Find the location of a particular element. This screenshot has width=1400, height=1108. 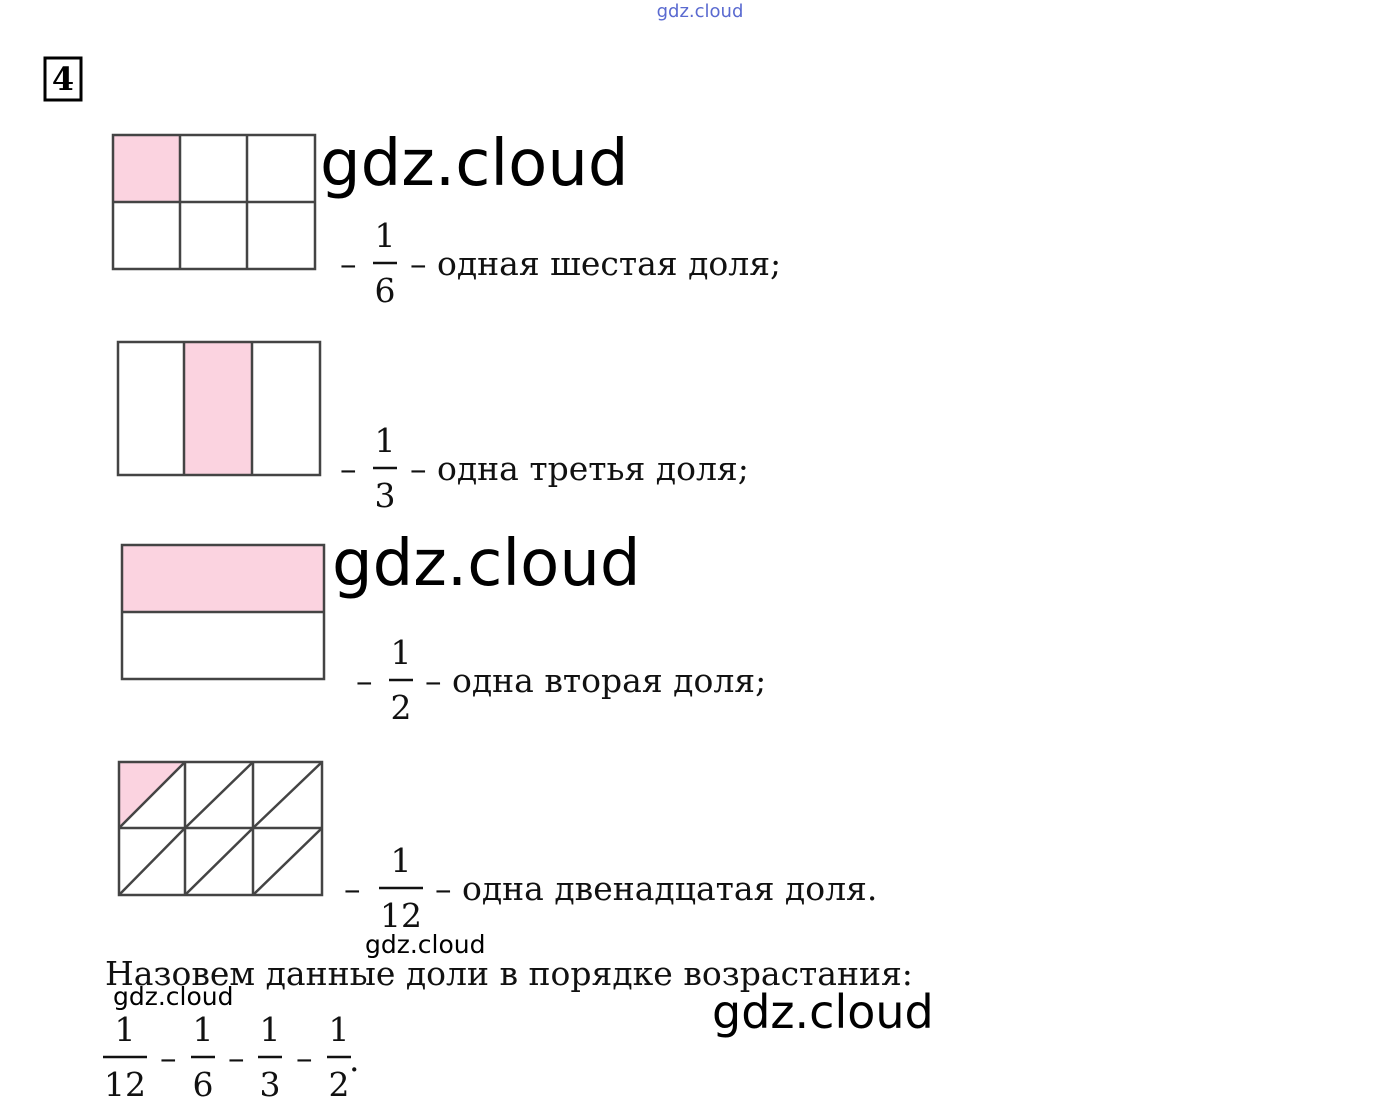

task-box is located at coordinates (63, 79).